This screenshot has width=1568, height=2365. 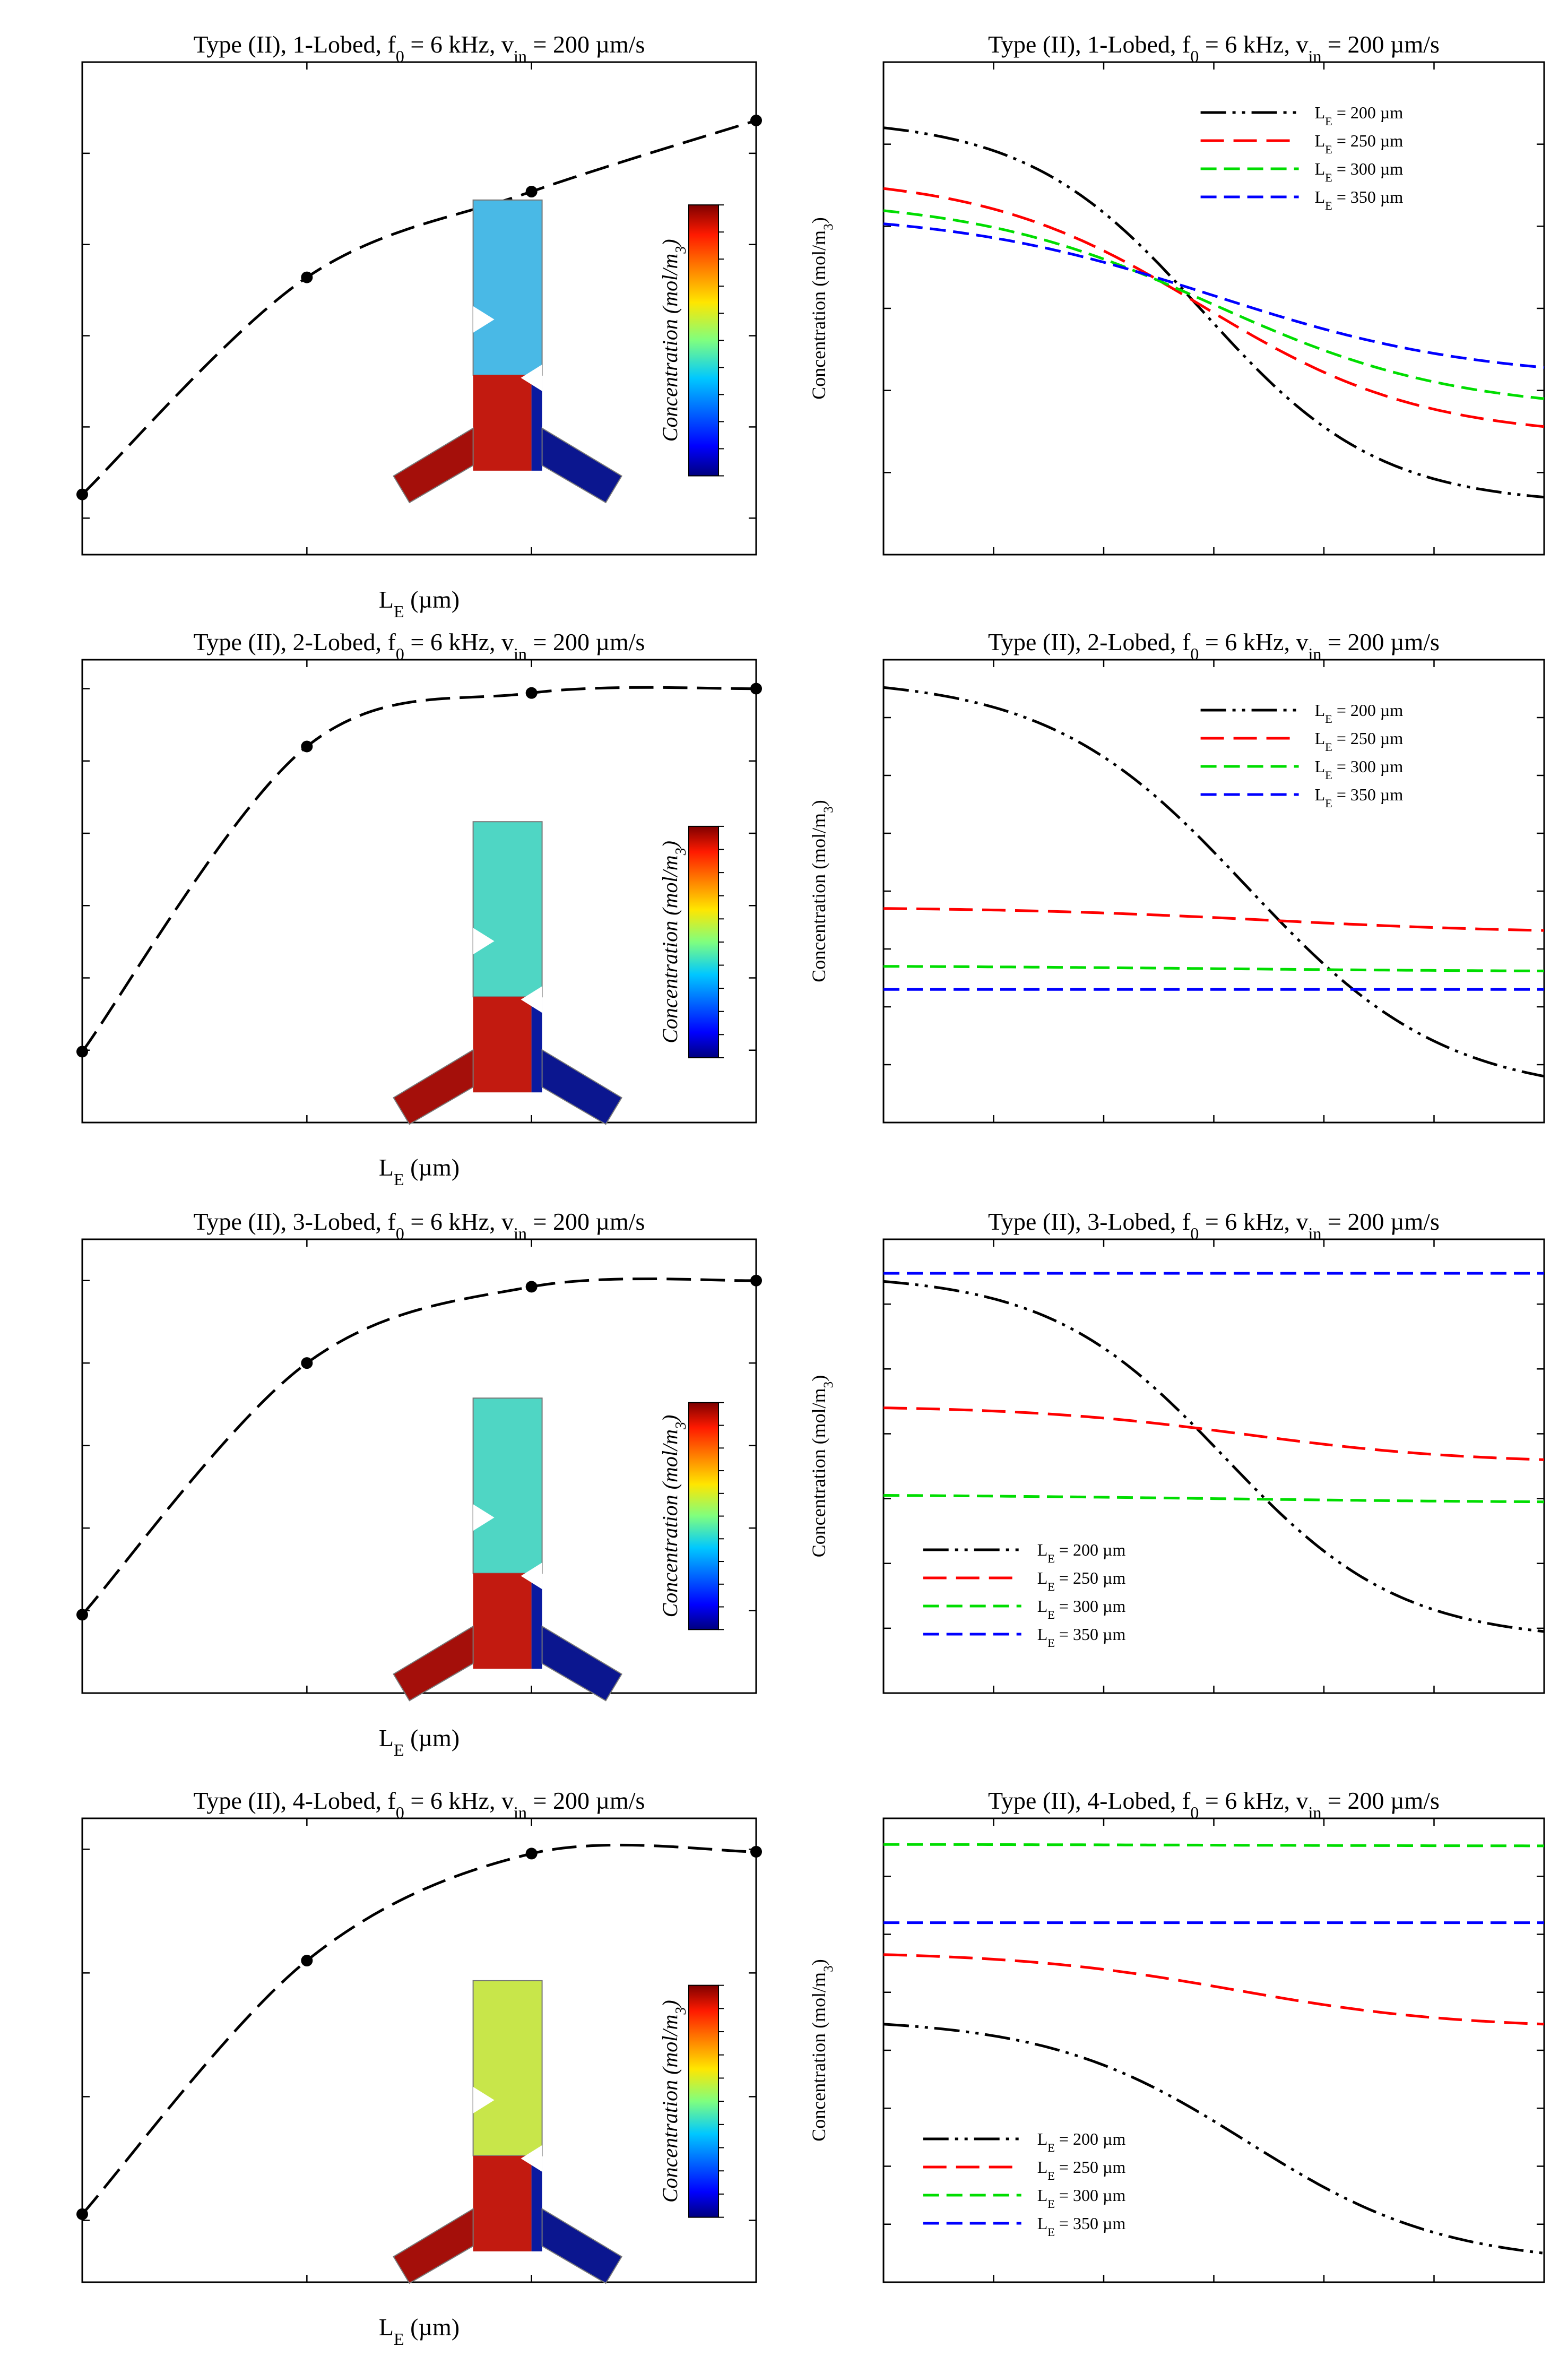 What do you see at coordinates (703, 341) in the screenshot?
I see `colorbar-gradient` at bounding box center [703, 341].